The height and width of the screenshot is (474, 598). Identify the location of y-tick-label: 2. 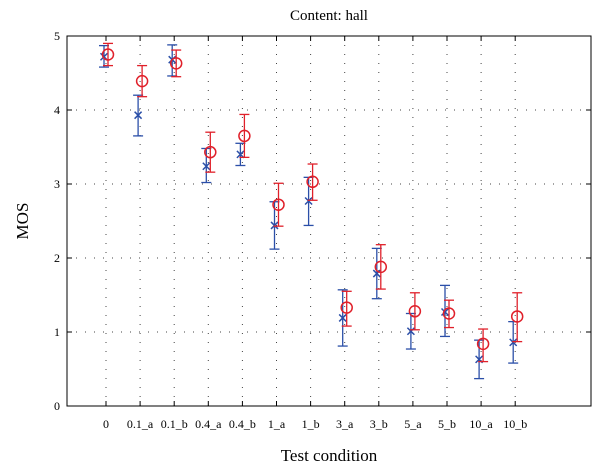
(57, 258).